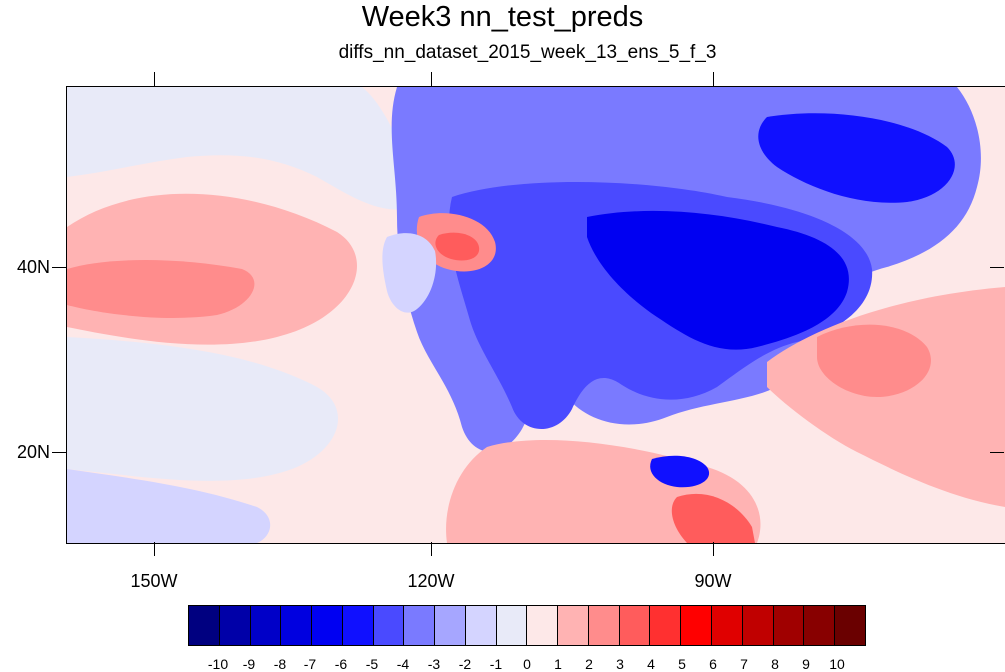 The height and width of the screenshot is (672, 1005). Describe the element at coordinates (874, 360) in the screenshot. I see `atlantic-warm-core` at that location.